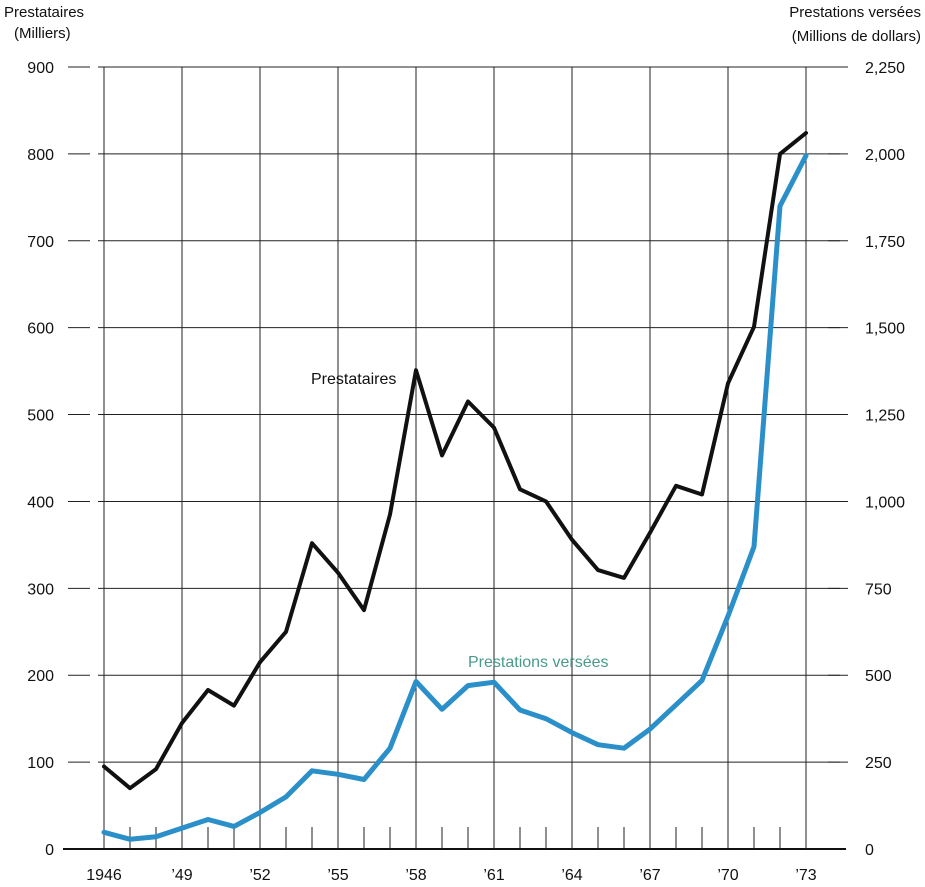  What do you see at coordinates (546, 719) in the screenshot?
I see `series-1-point-1963` at bounding box center [546, 719].